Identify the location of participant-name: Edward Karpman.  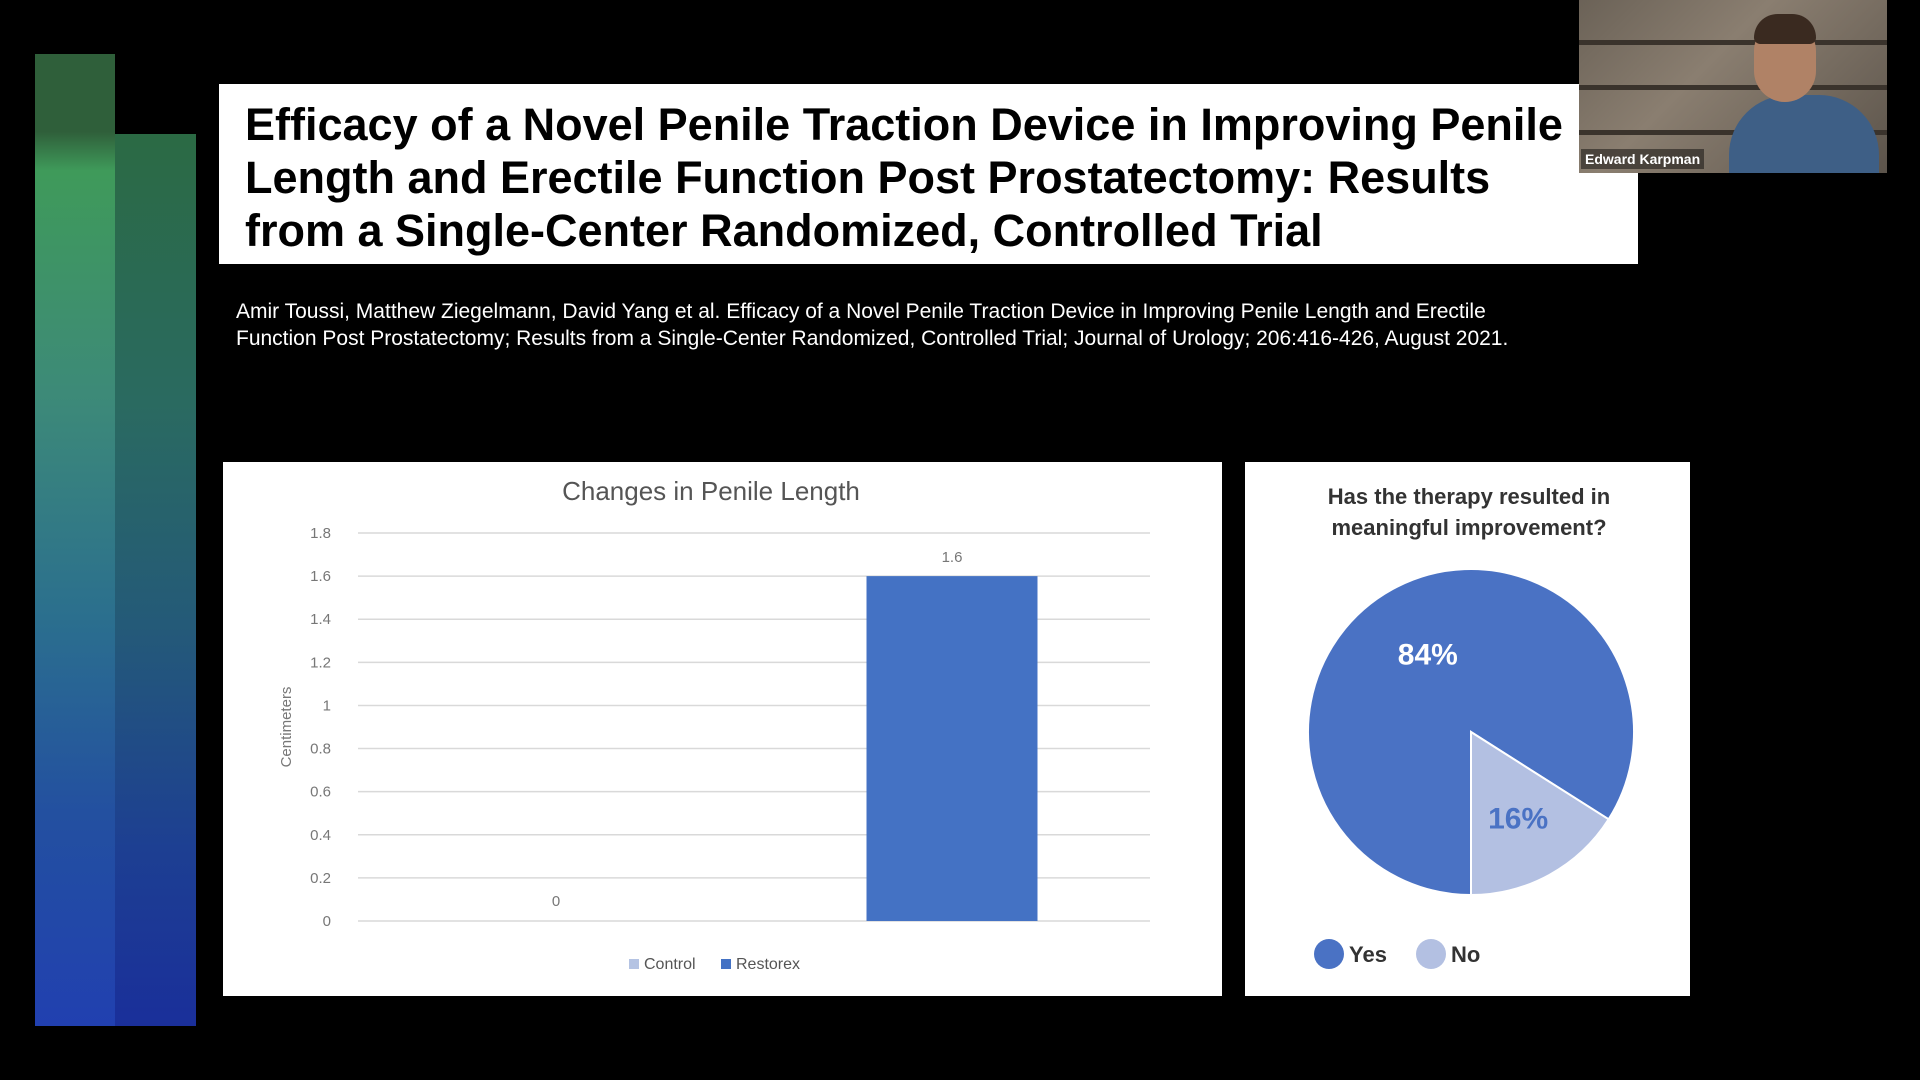
(1643, 159).